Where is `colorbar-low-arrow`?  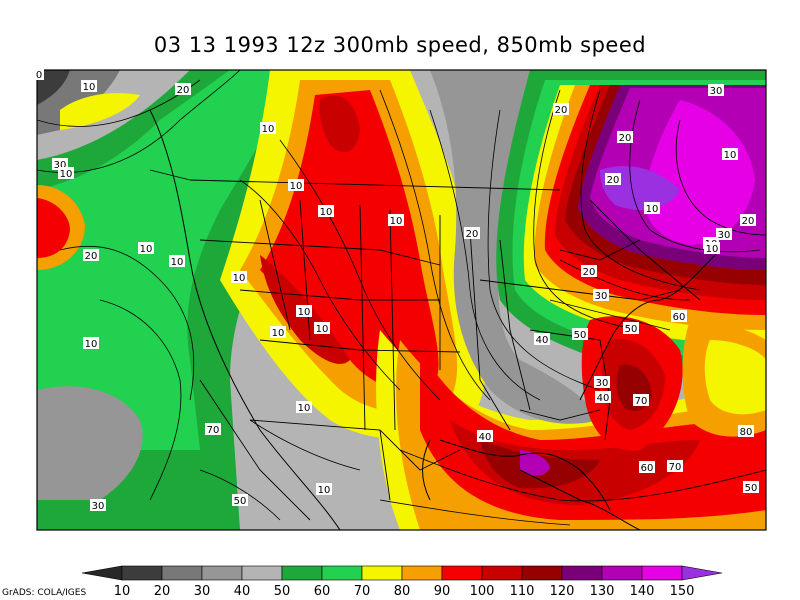
colorbar-low-arrow is located at coordinates (102, 573).